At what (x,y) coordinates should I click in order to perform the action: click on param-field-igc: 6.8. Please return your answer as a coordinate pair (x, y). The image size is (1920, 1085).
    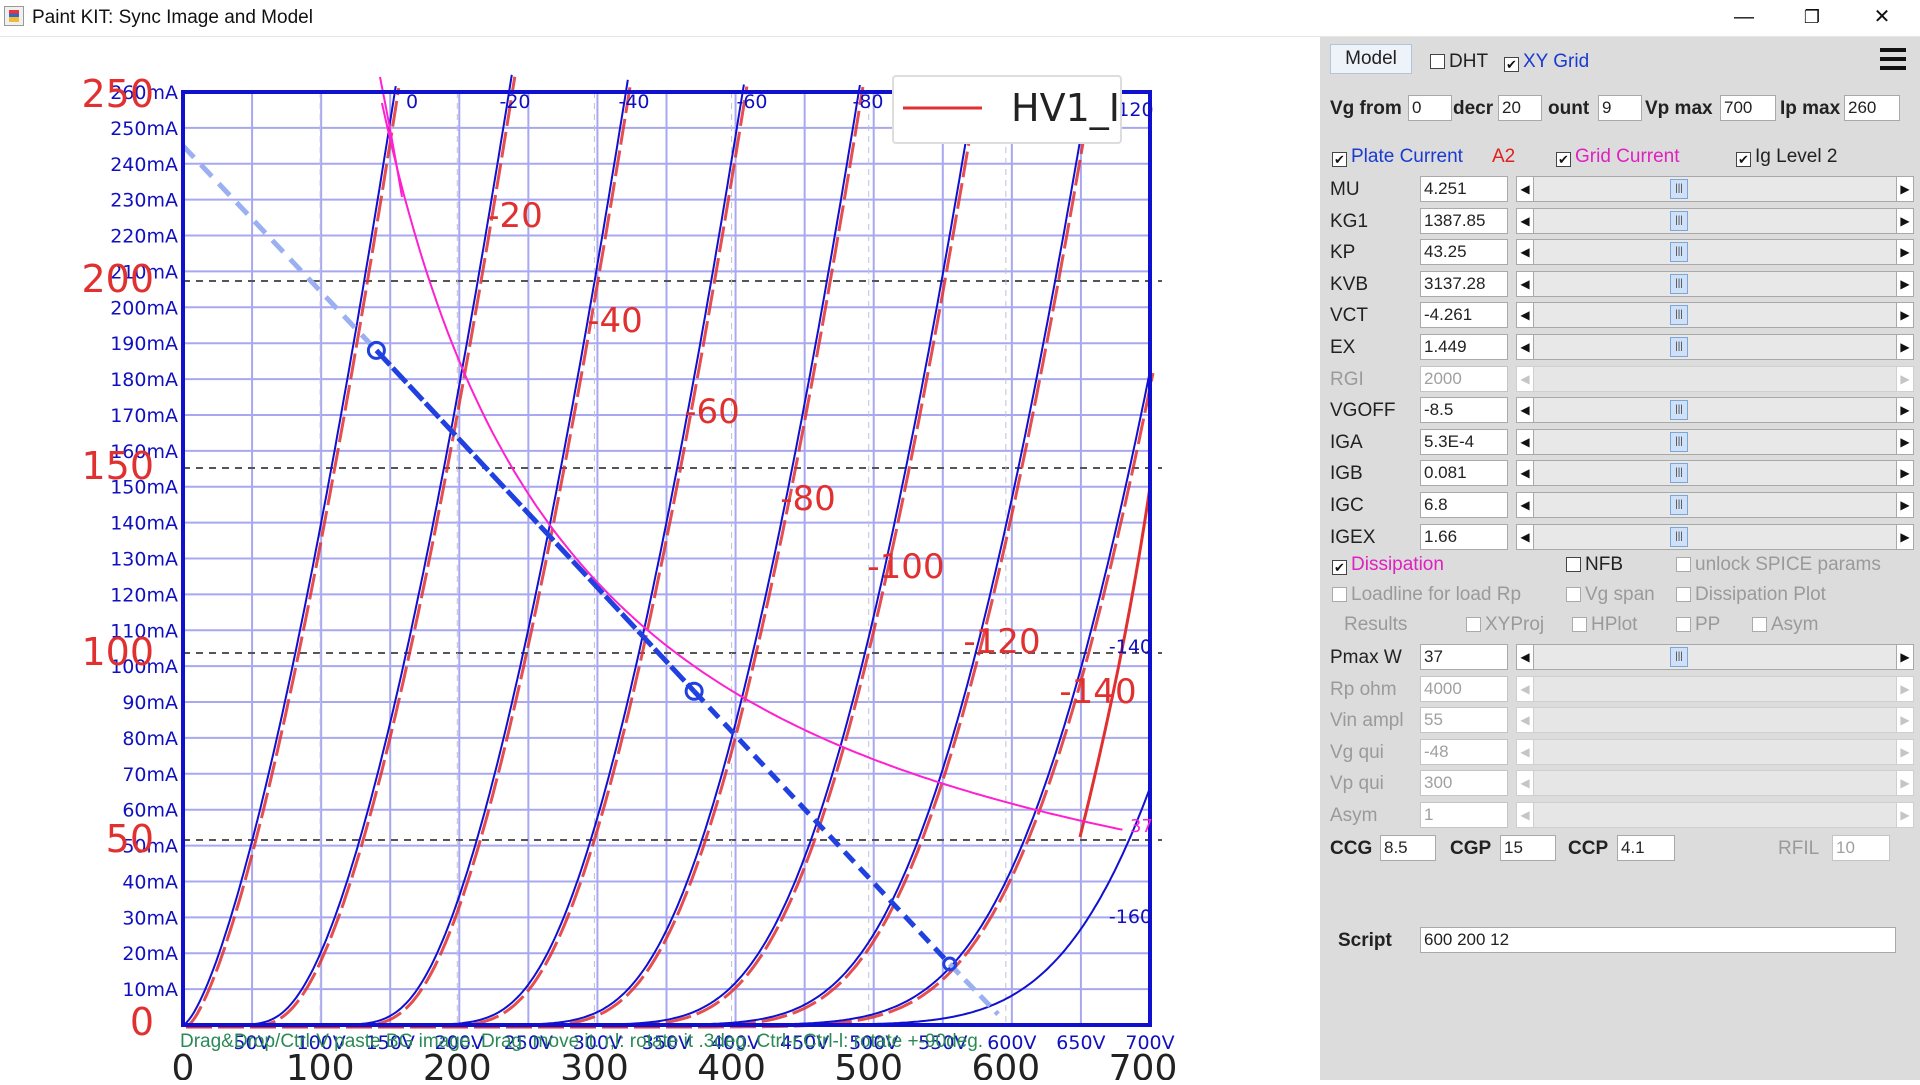
    Looking at the image, I should click on (1464, 505).